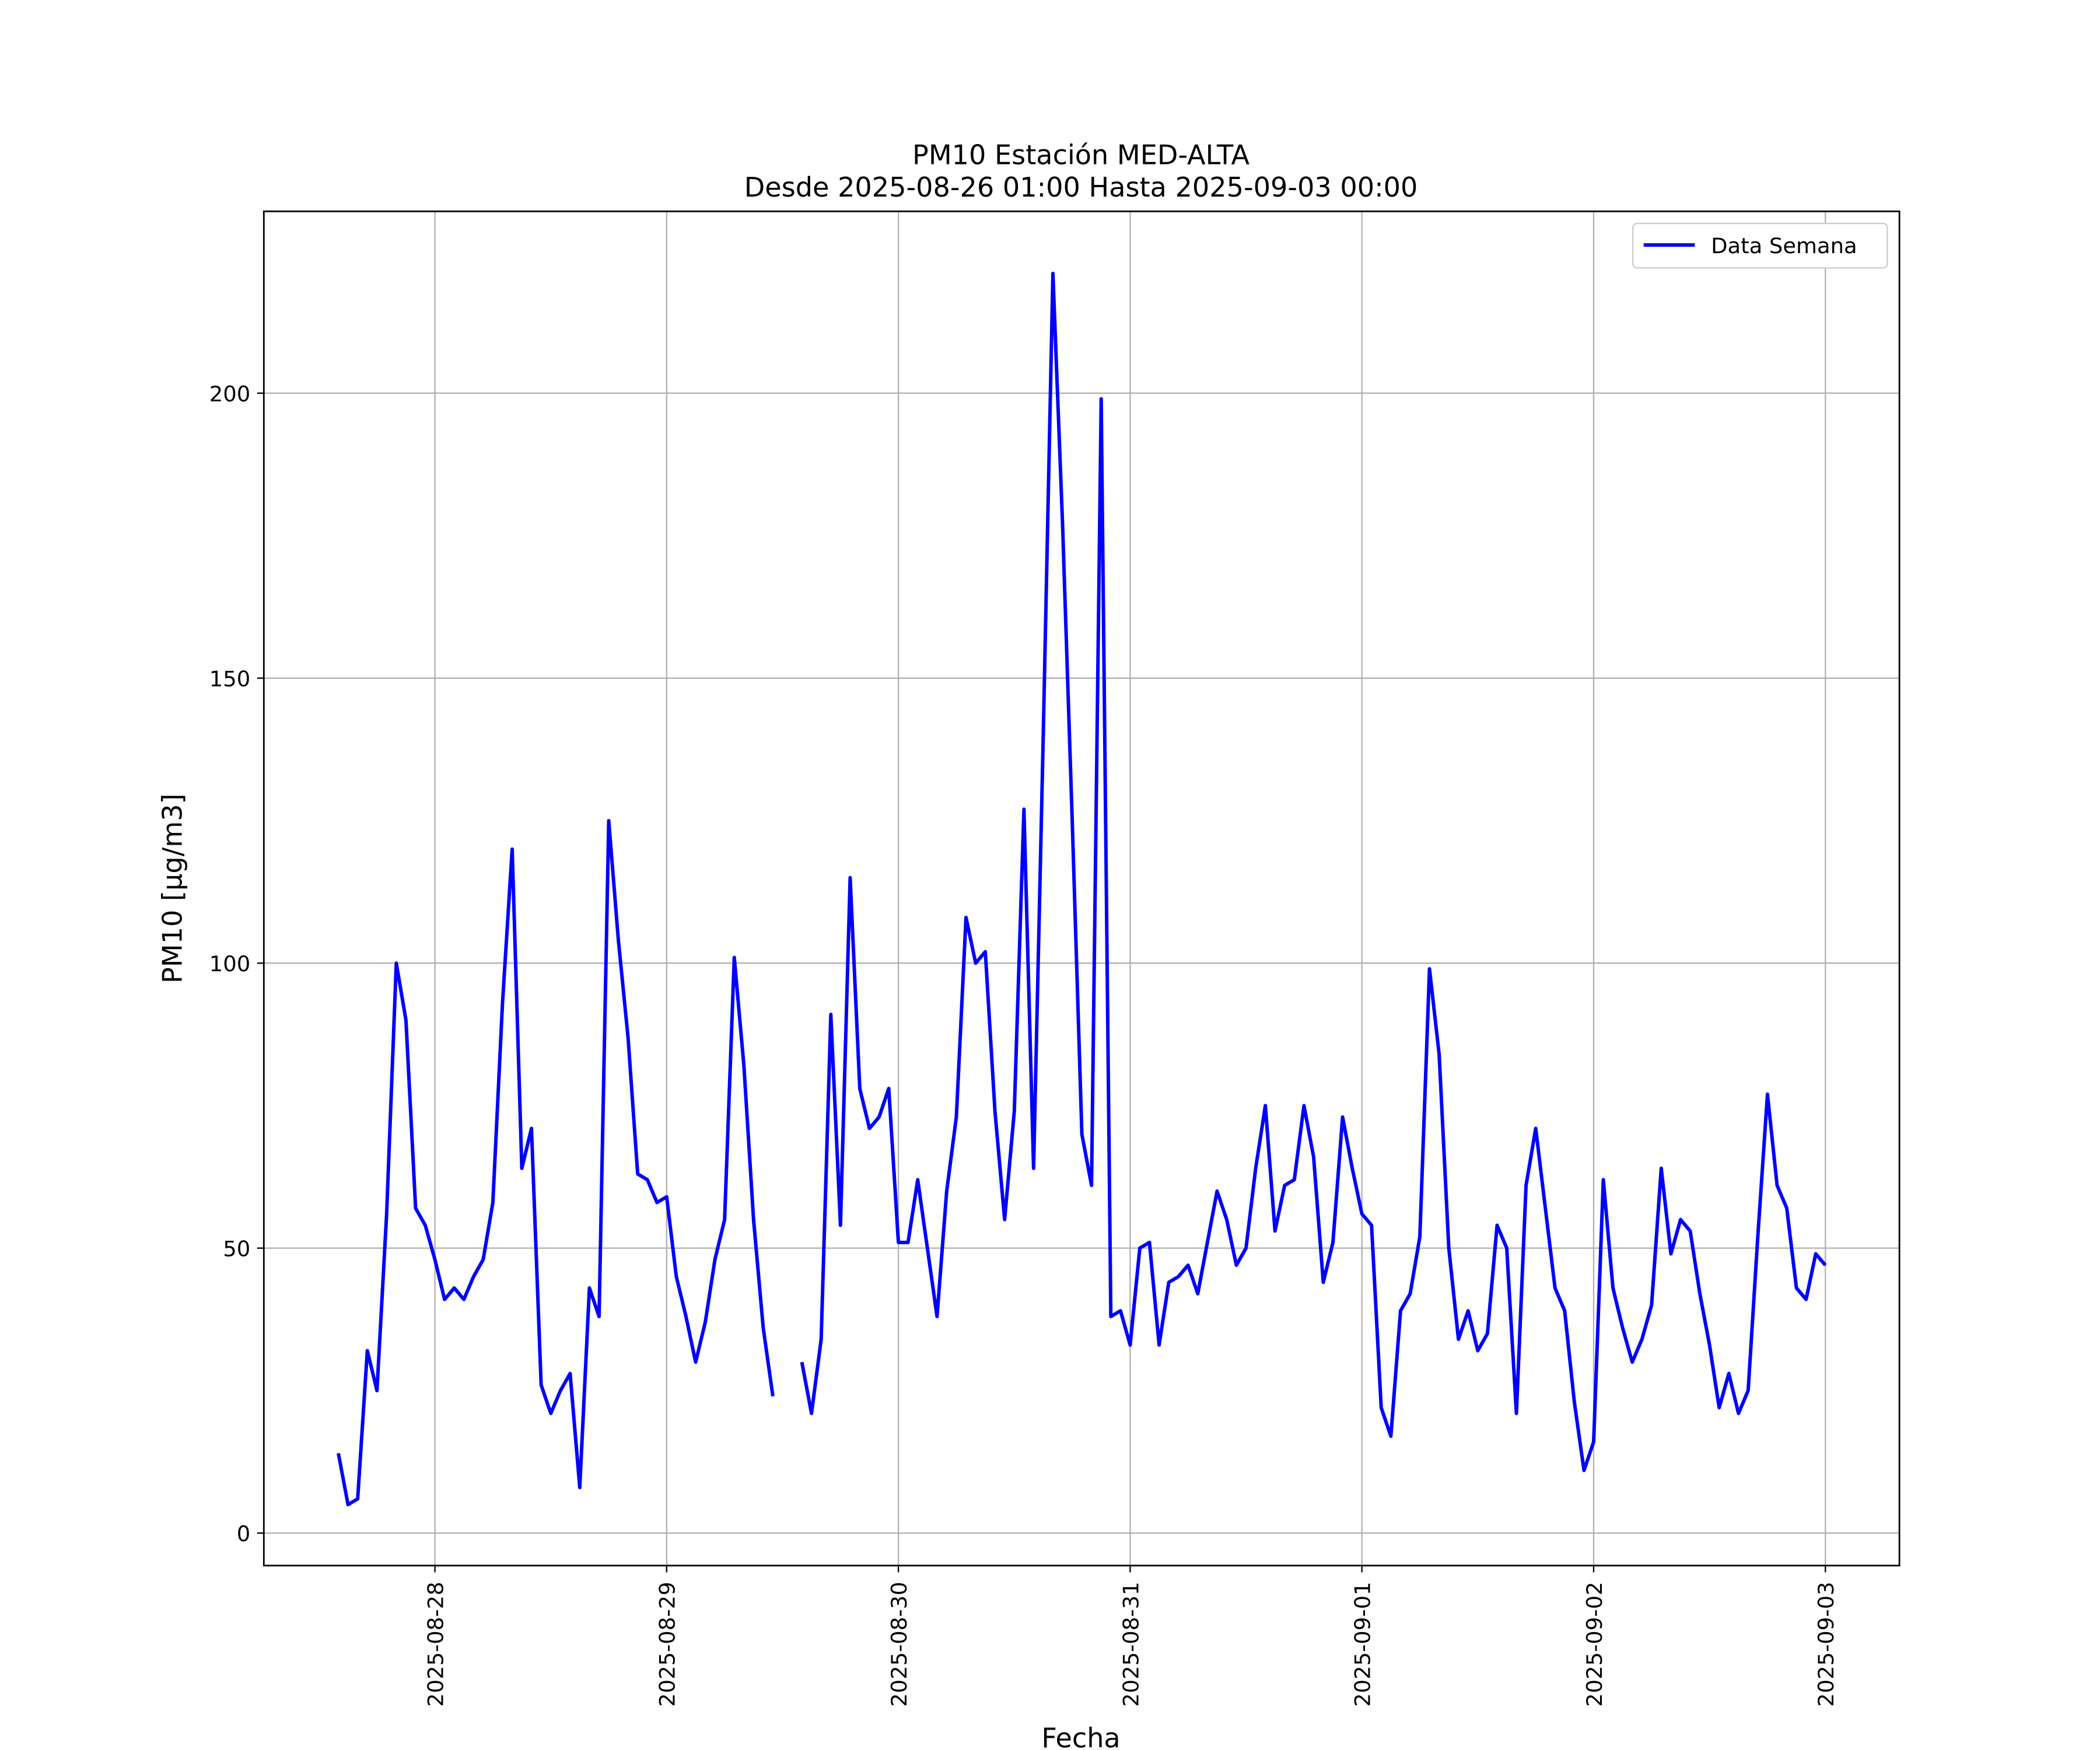 This screenshot has width=2100, height=1750. What do you see at coordinates (1363, 1644) in the screenshot?
I see `x-tick-label: 2025-09-01` at bounding box center [1363, 1644].